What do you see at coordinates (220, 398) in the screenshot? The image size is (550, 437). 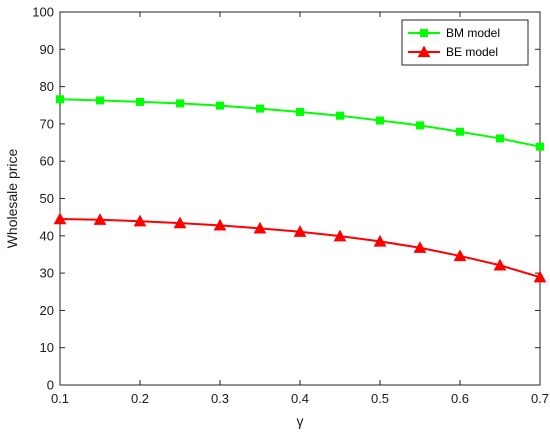 I see `x-tick-label: 0.3` at bounding box center [220, 398].